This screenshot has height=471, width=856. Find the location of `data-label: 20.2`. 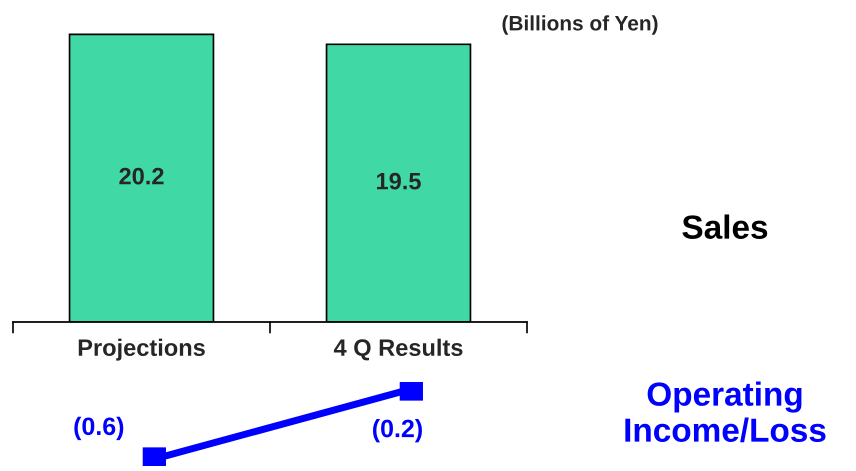

data-label: 20.2 is located at coordinates (141, 176).